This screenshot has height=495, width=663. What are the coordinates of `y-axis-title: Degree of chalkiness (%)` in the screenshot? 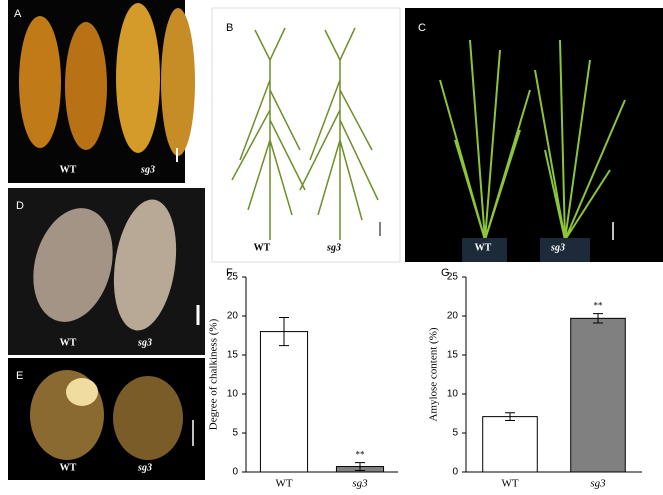 It's located at (214, 374).